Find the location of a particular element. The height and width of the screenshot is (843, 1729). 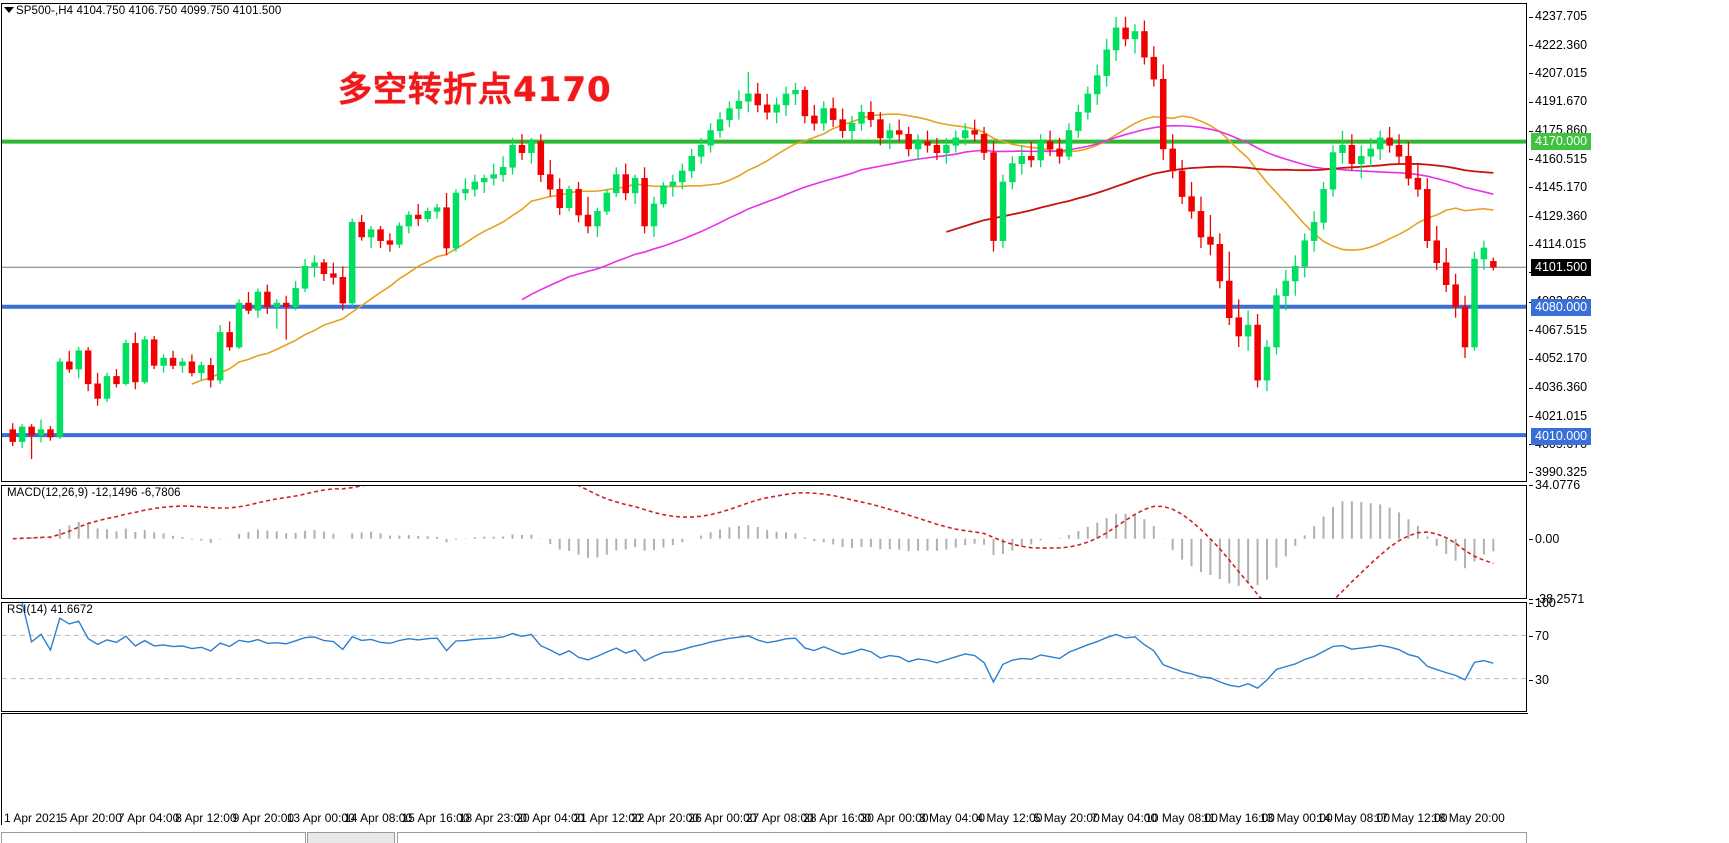

price-badge-last-price-4101: 4101.500 is located at coordinates (1561, 268).